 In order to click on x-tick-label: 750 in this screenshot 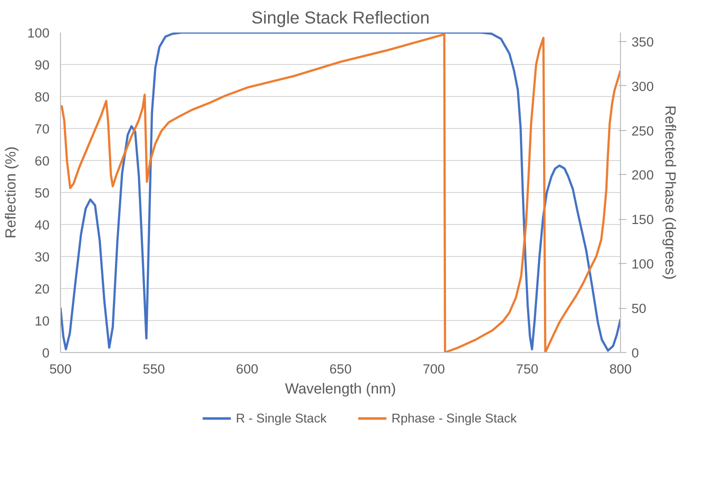, I will do `click(527, 369)`.